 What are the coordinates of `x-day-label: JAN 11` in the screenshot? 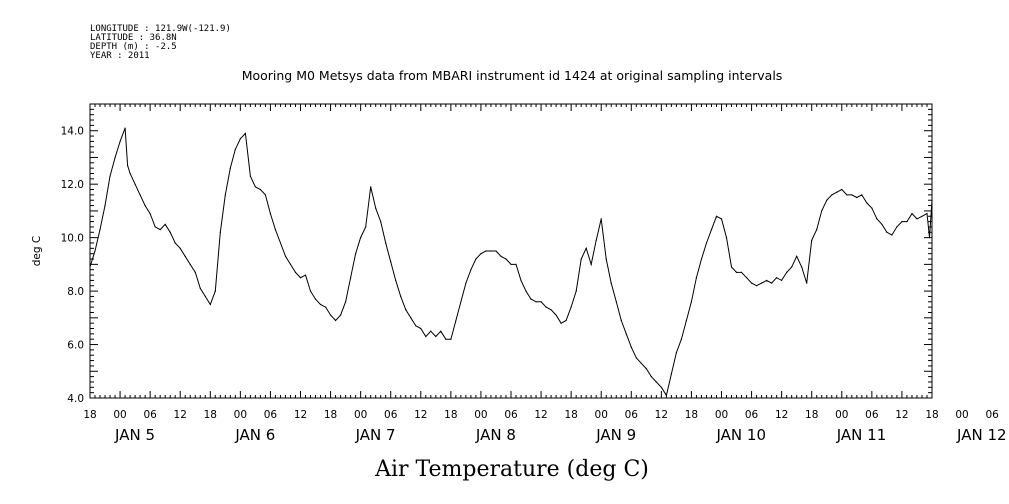 It's located at (861, 435).